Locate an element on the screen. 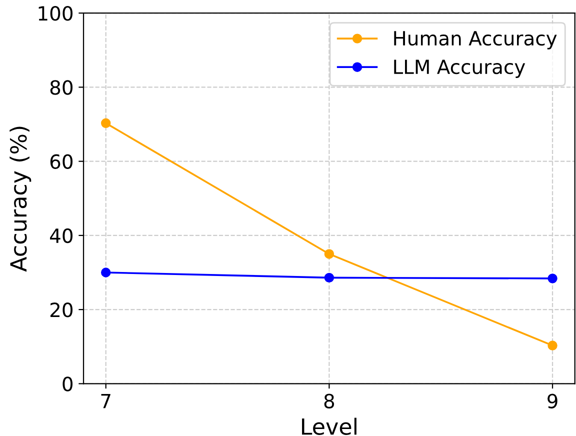 The image size is (576, 436). y-tick-label: 60 is located at coordinates (61, 161).